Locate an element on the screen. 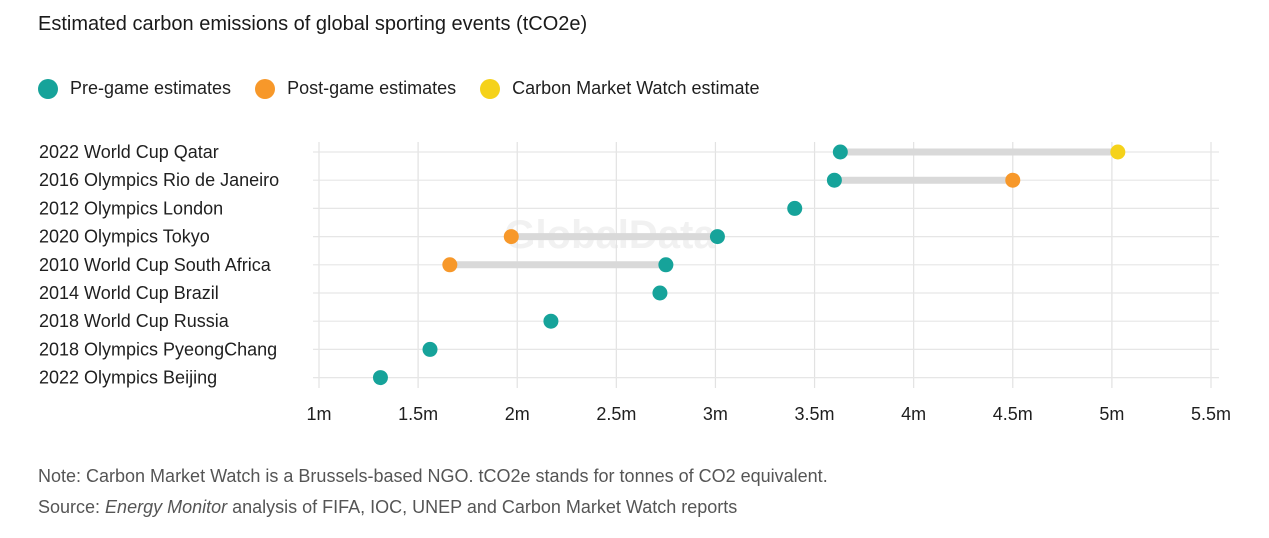 This screenshot has height=538, width=1269. category-label: 2016 Olympics Rio de Janeiro is located at coordinates (159, 180).